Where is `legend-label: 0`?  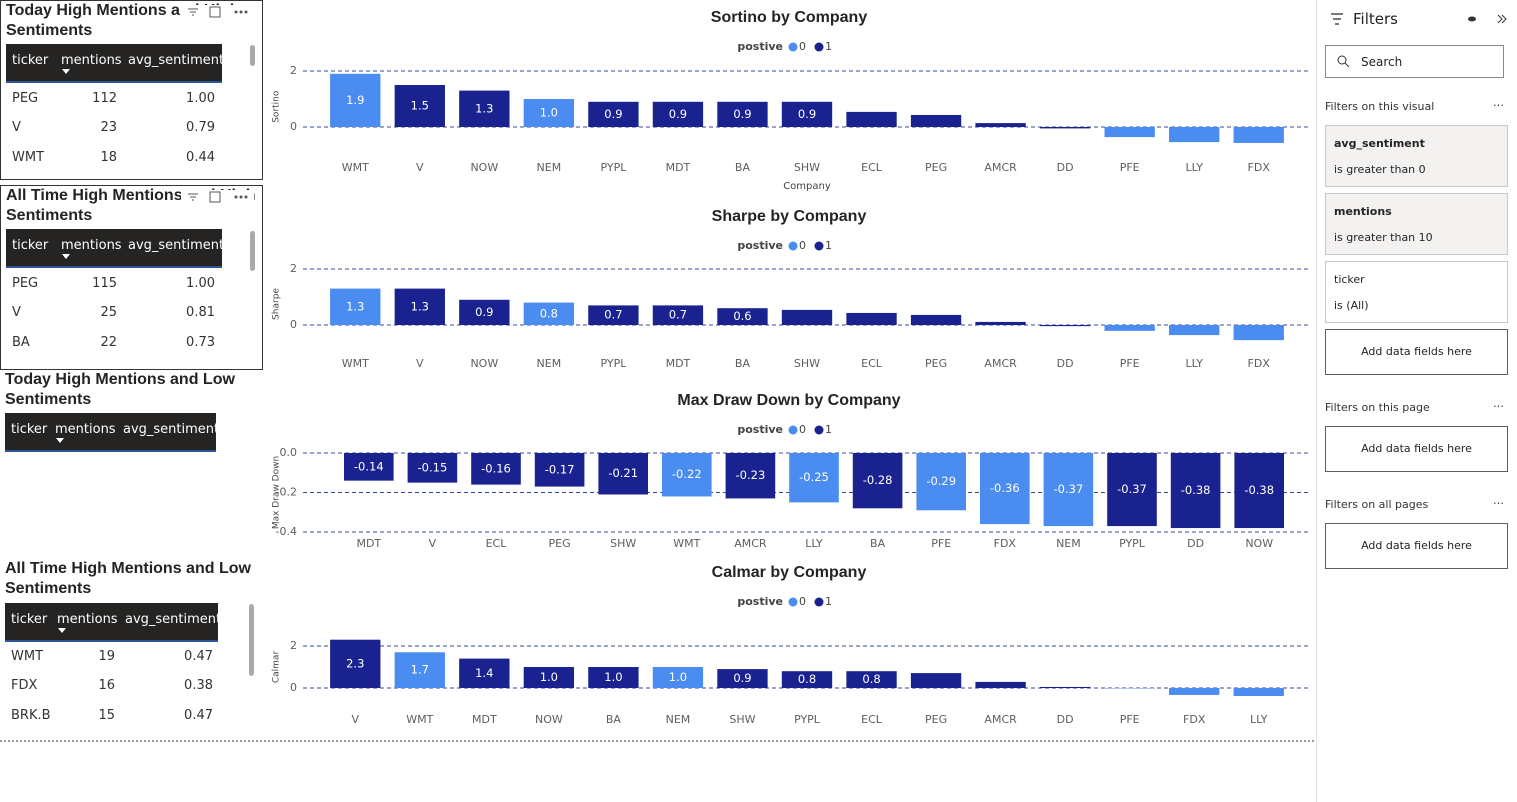 legend-label: 0 is located at coordinates (802, 429).